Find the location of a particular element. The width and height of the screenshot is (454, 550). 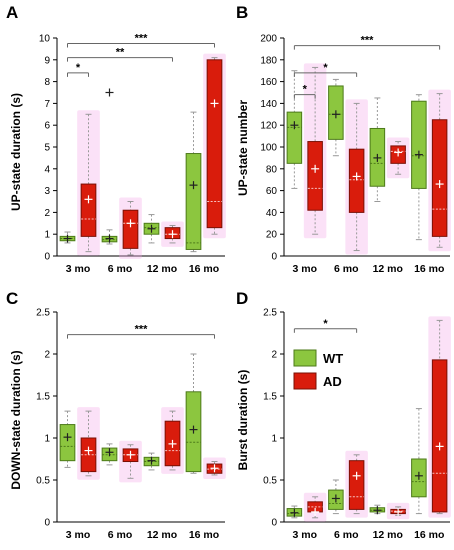

y-tick-label: 3 is located at coordinates (47, 191).